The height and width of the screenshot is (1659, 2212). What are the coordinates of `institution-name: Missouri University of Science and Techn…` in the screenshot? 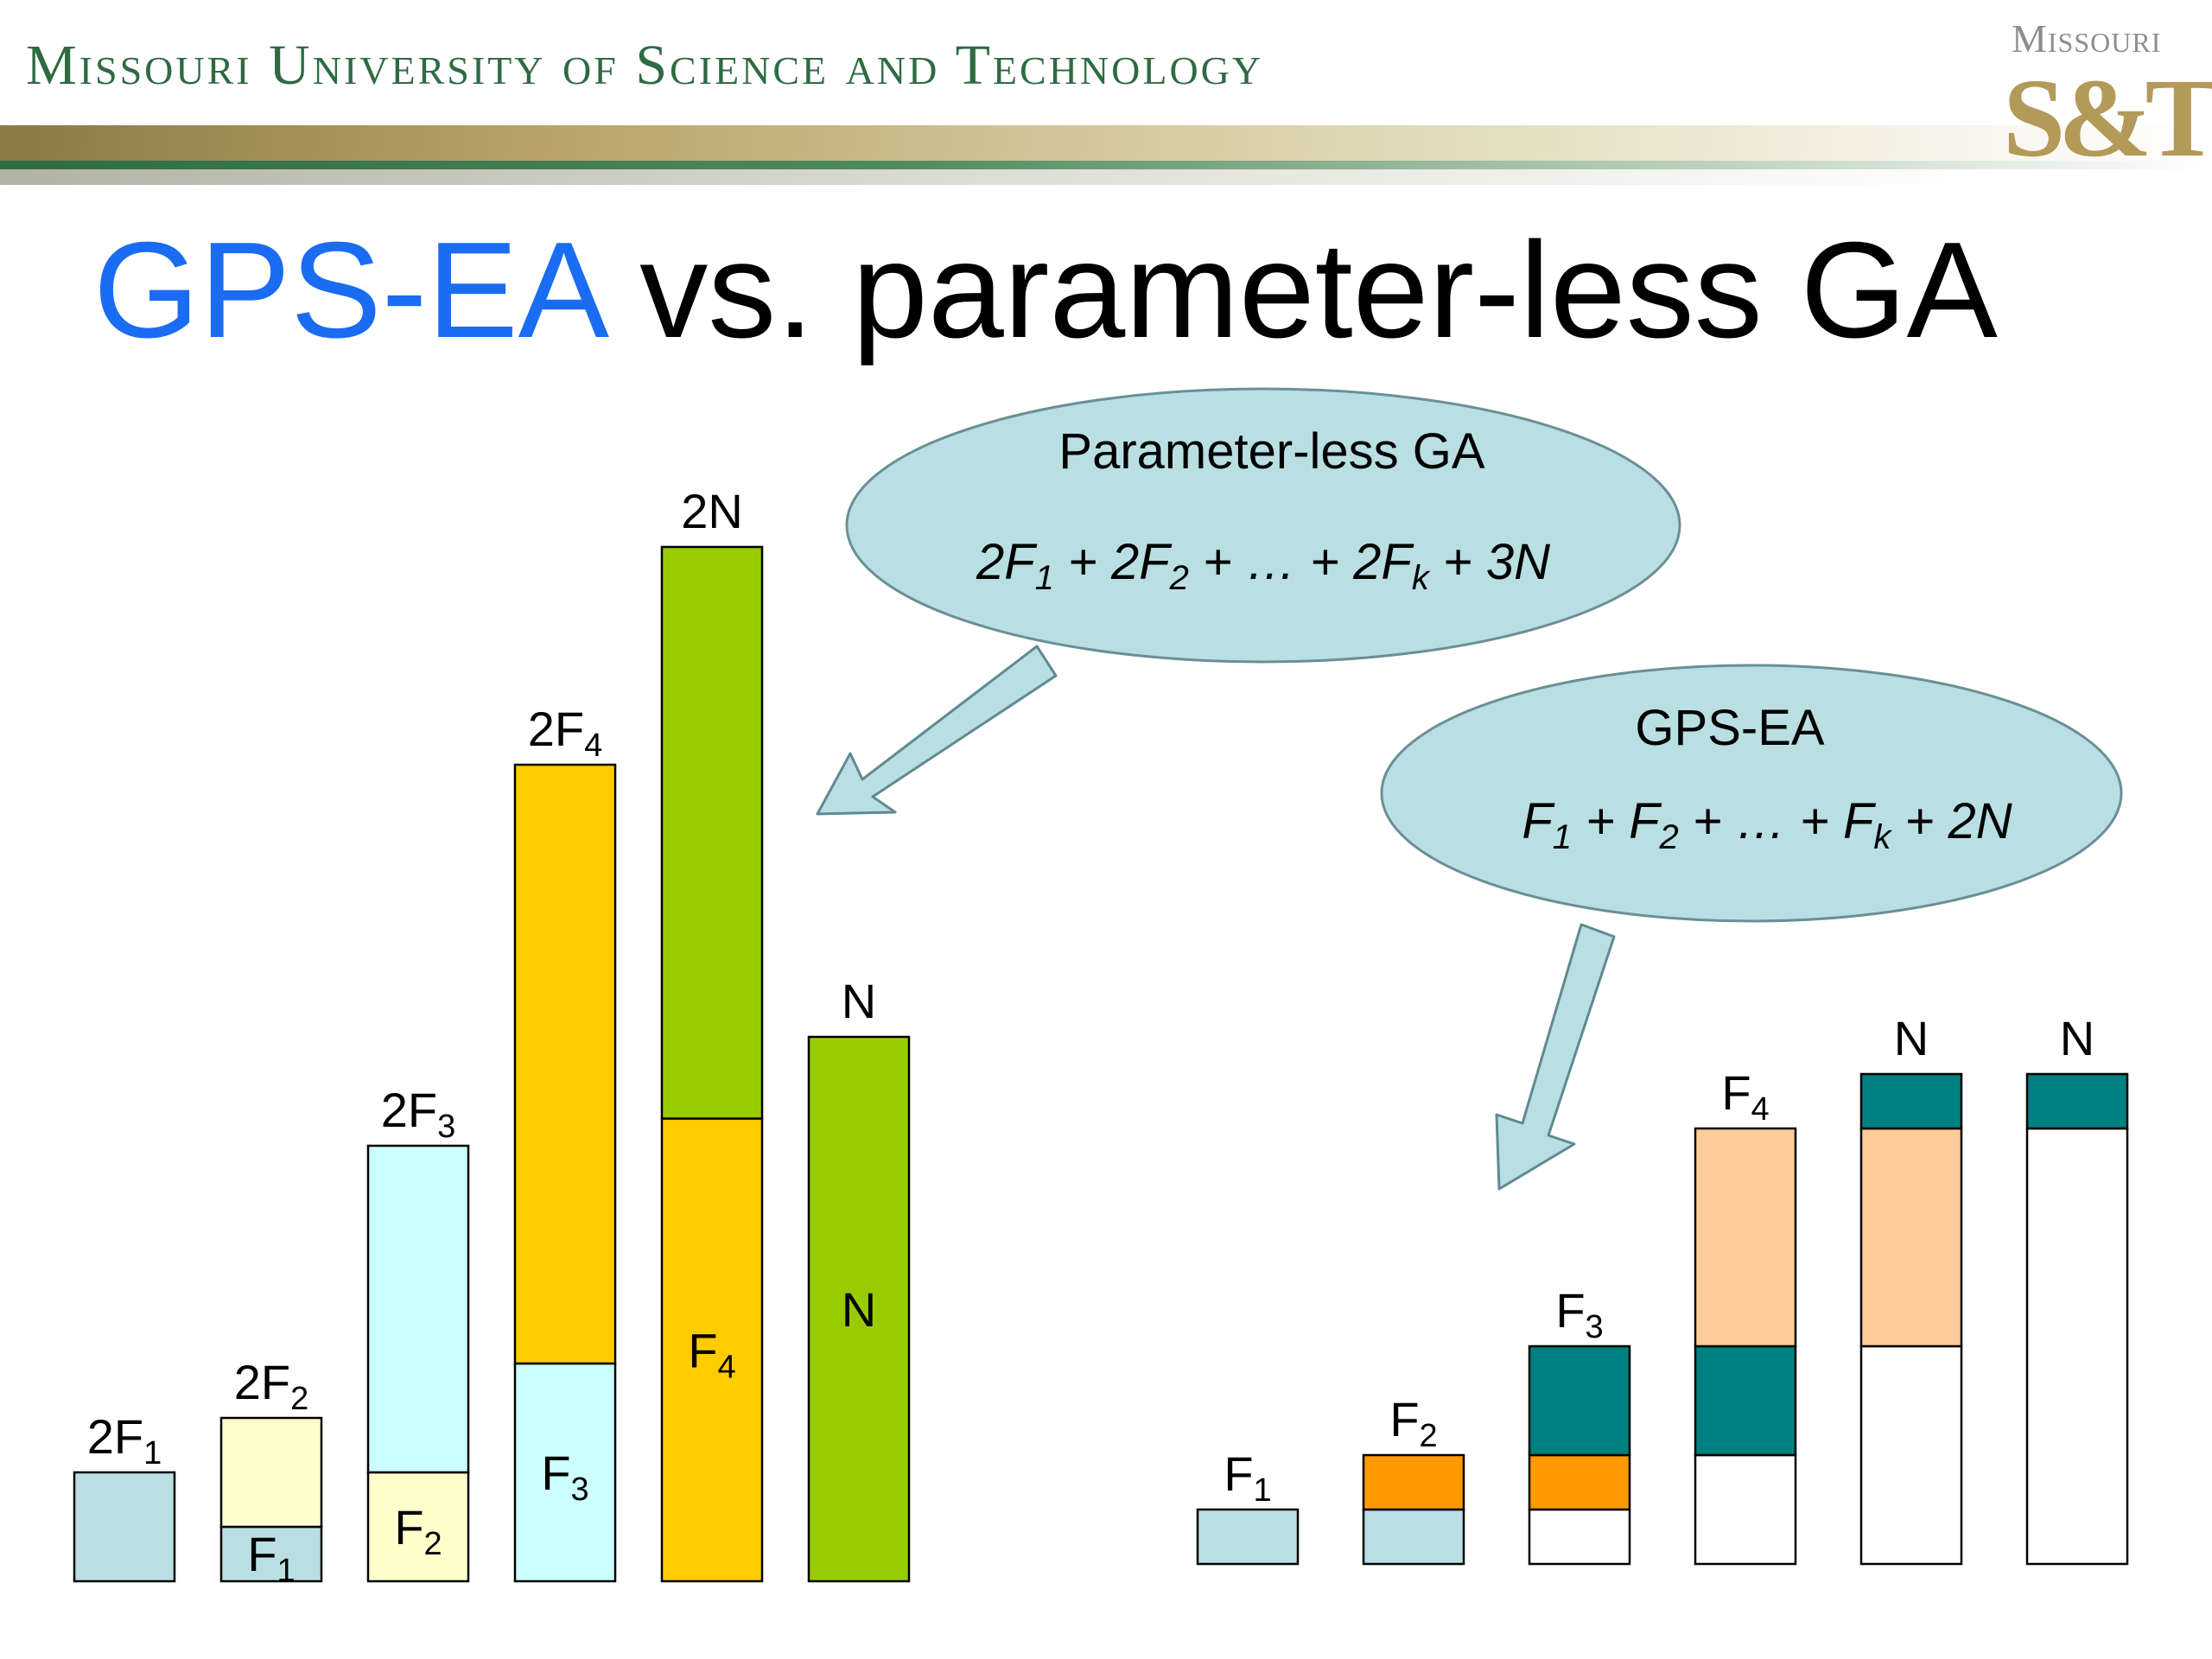 It's located at (645, 65).